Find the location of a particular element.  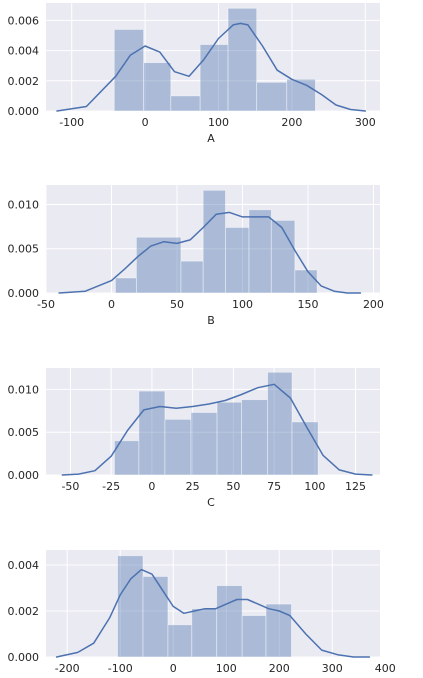

x-axis-label: C is located at coordinates (211, 502).